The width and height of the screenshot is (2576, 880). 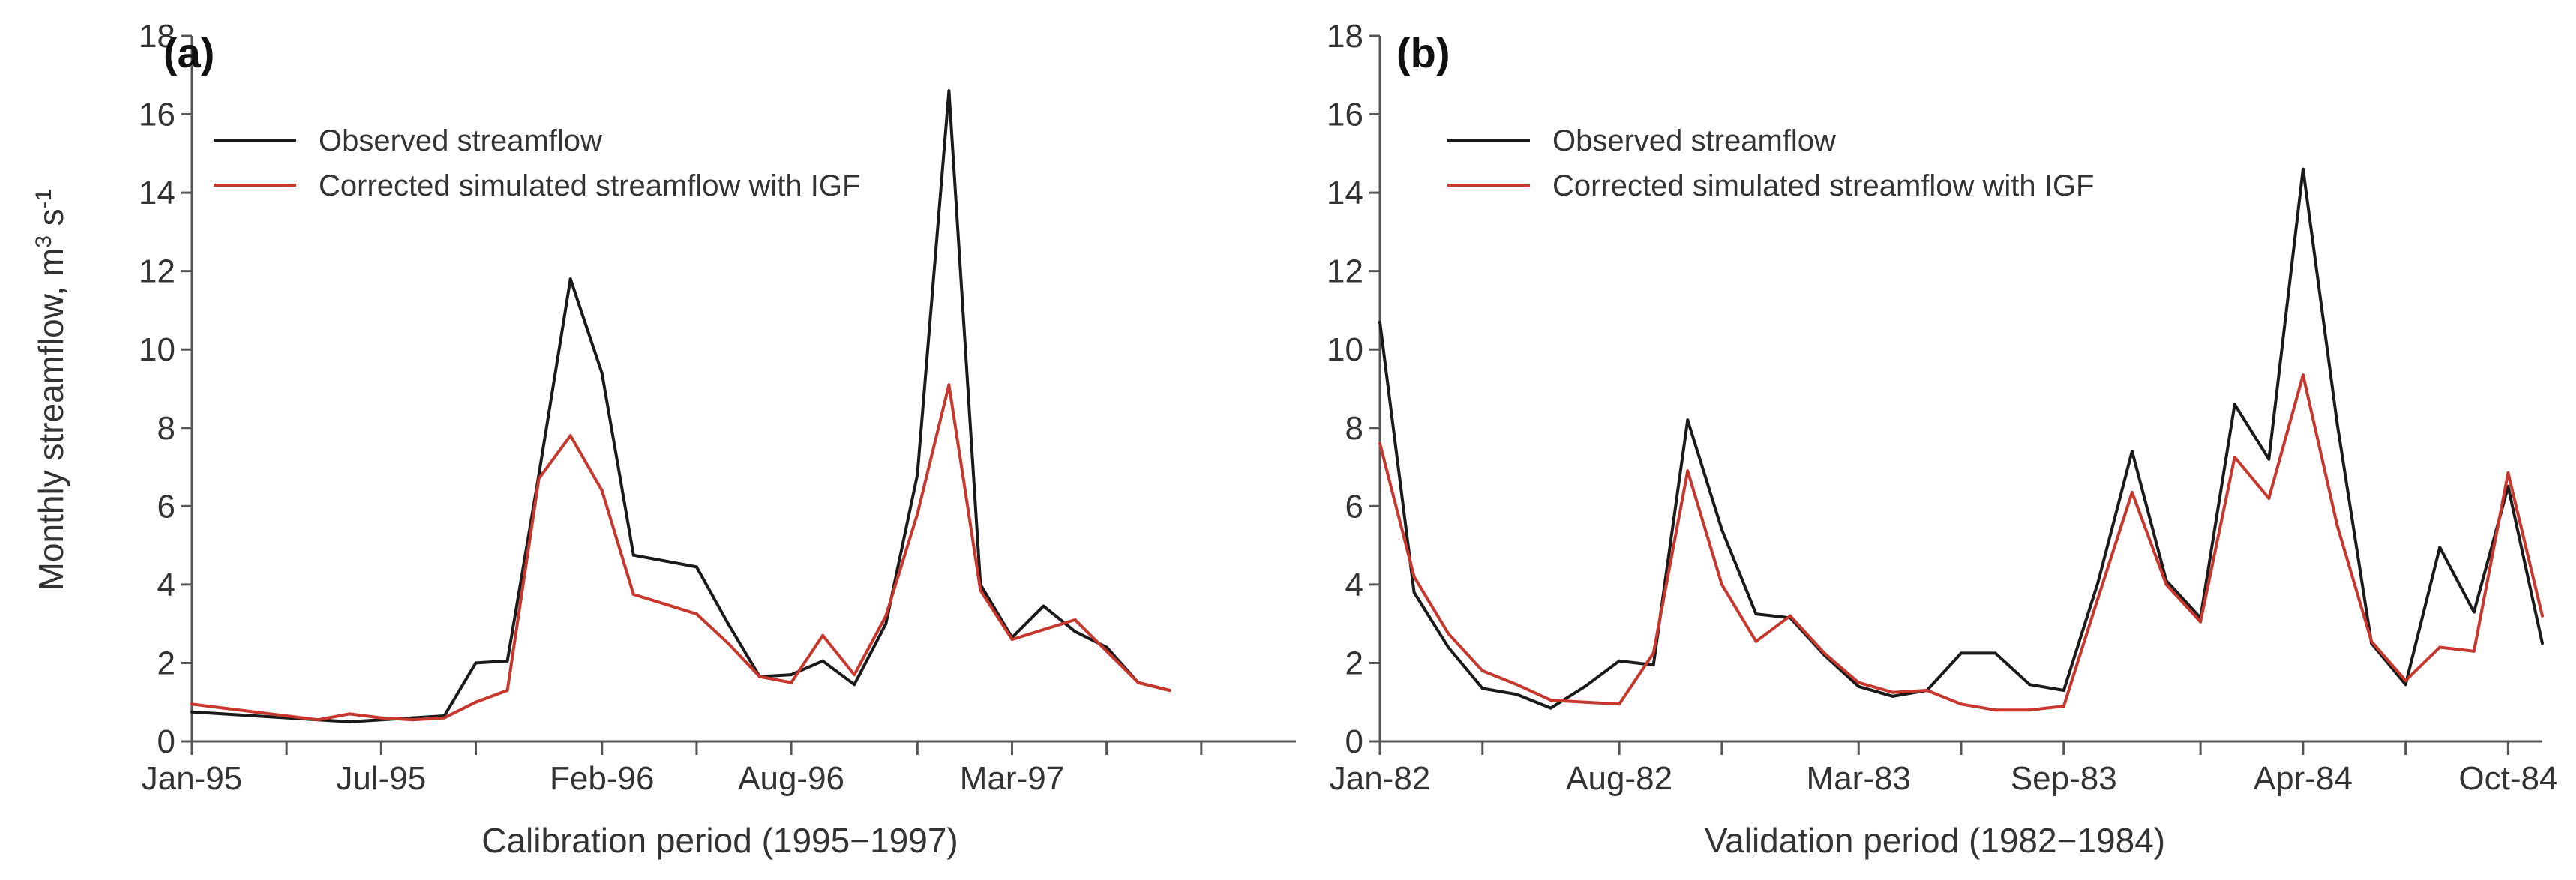 What do you see at coordinates (1345, 36) in the screenshot?
I see `panel-b-y-tick-label: 18` at bounding box center [1345, 36].